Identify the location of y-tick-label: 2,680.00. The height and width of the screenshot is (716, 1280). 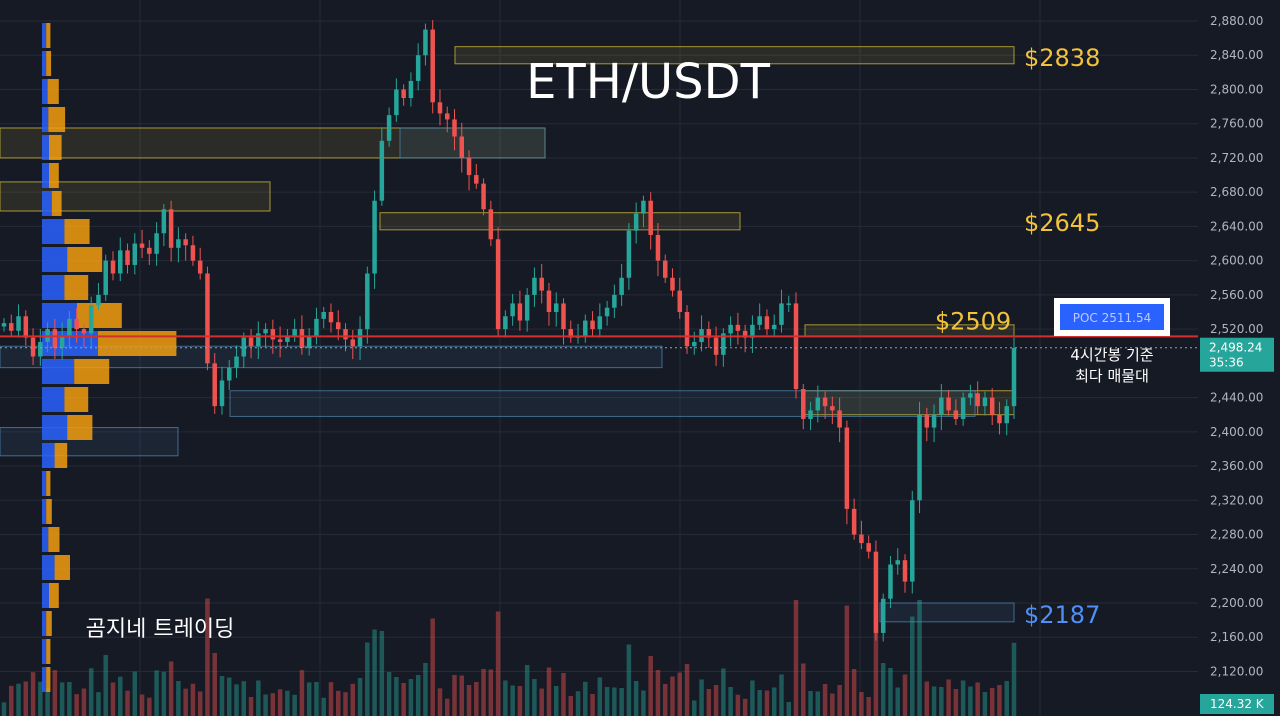
(1236, 192).